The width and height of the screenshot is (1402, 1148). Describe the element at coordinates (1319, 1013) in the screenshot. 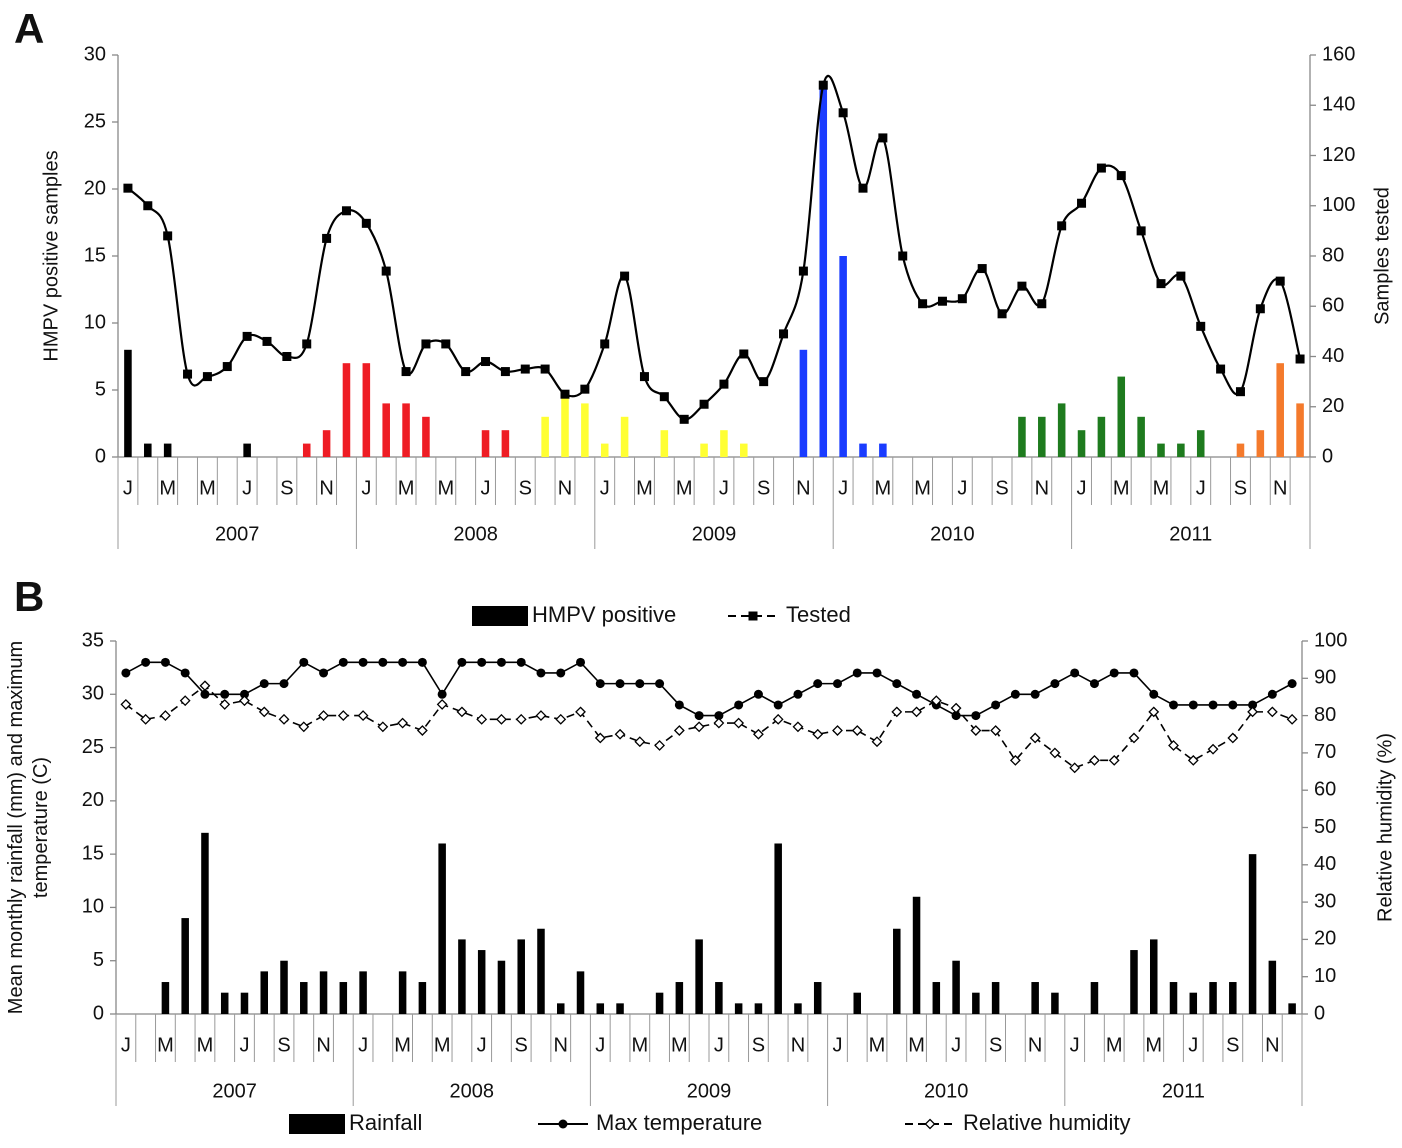

I see `y2-tick-label: 0` at that location.